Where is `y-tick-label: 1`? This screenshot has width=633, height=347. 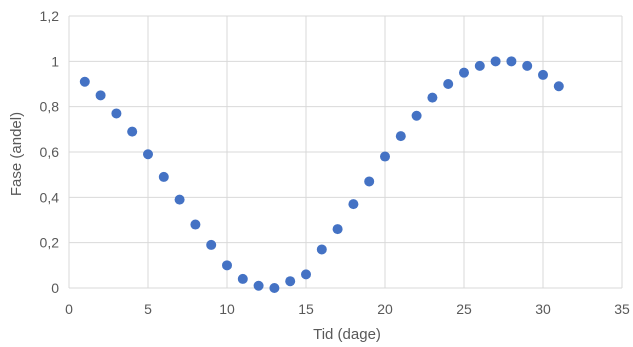
y-tick-label: 1 is located at coordinates (55, 61).